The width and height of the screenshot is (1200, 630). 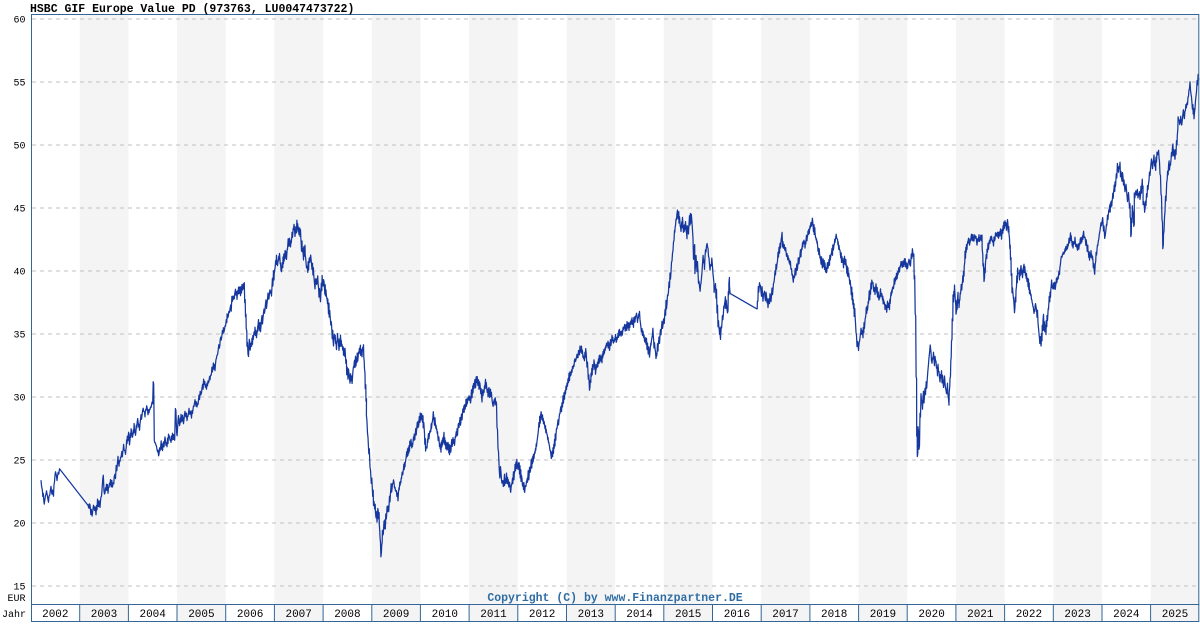 I want to click on svg-text: 40, so click(x=19, y=273).